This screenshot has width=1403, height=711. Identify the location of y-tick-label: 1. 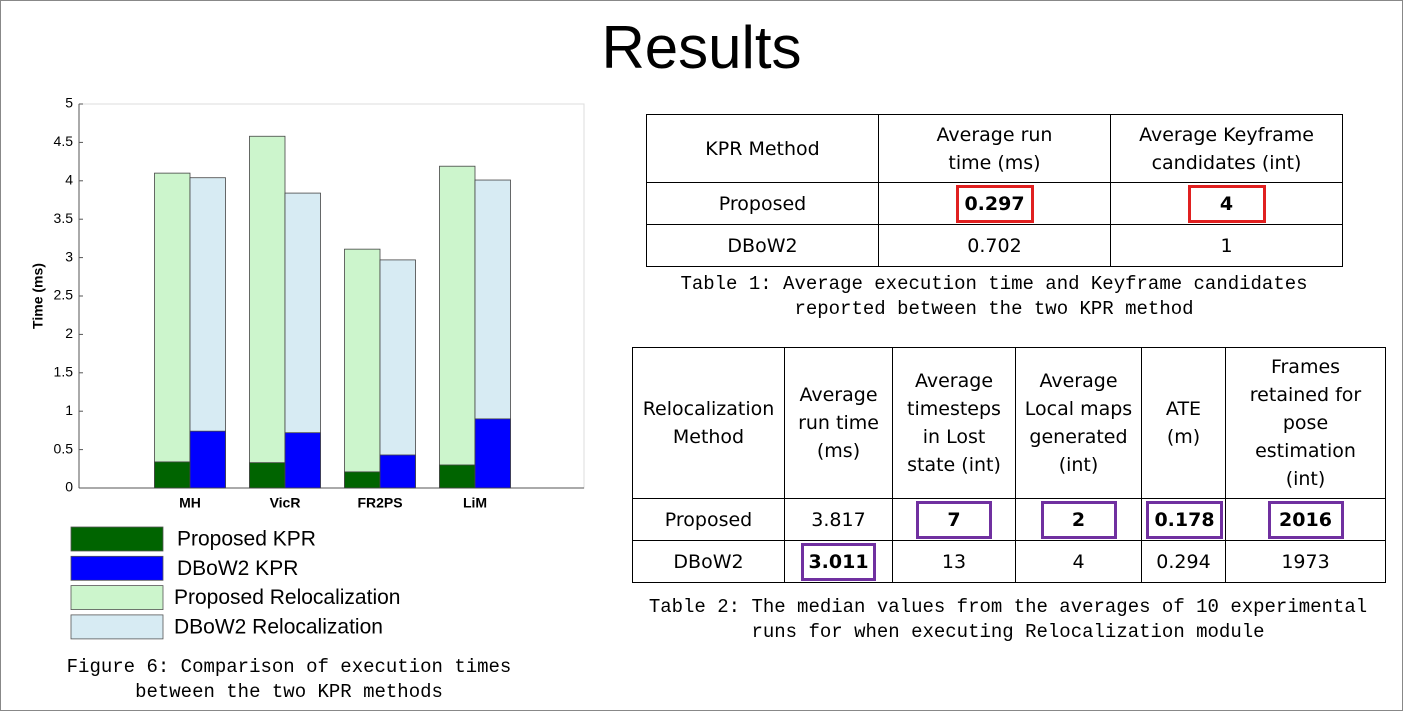
(69, 410).